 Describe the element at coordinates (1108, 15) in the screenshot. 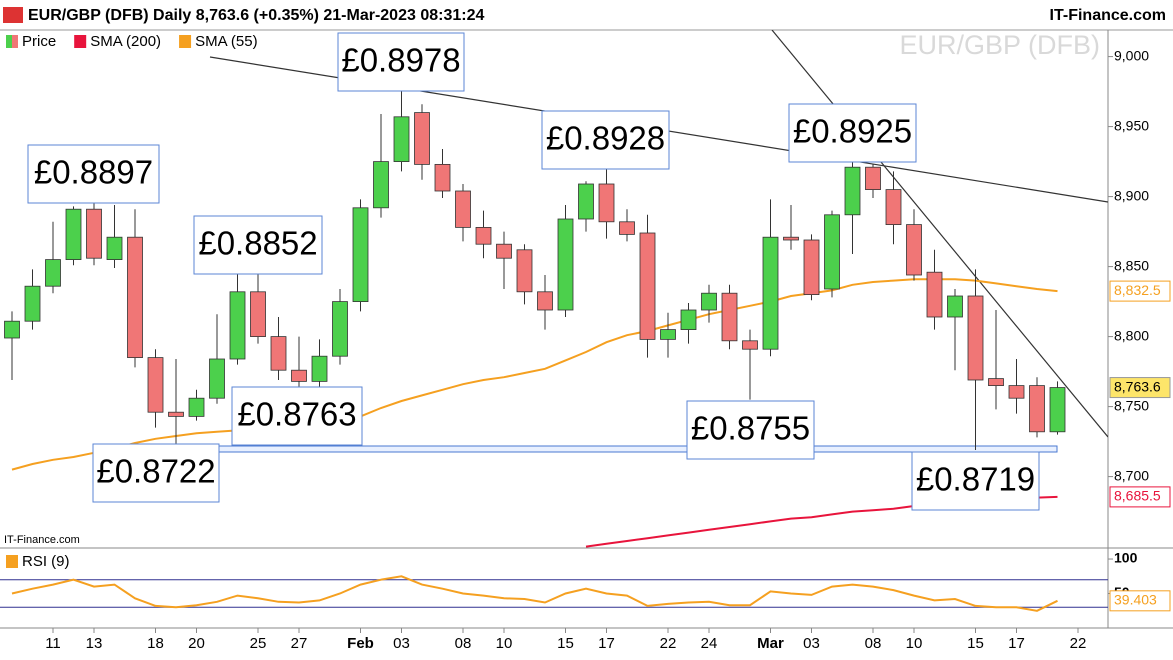

I see `source: IT-Finance.com` at that location.